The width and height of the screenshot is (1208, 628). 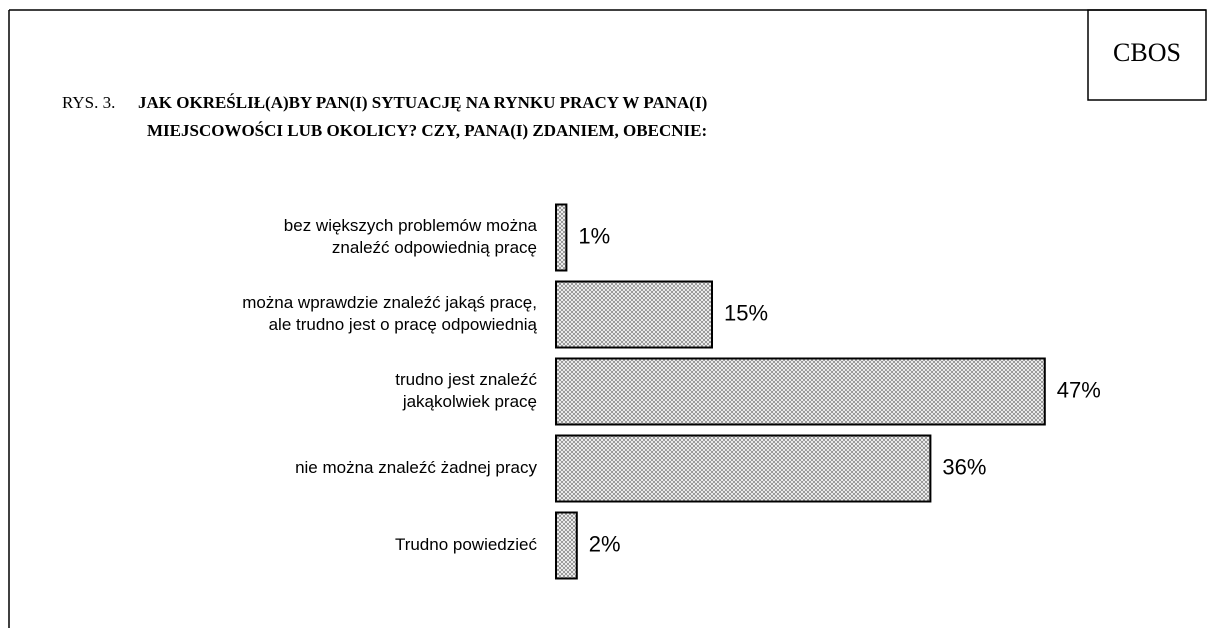 I want to click on badge-box, so click(x=1147, y=55).